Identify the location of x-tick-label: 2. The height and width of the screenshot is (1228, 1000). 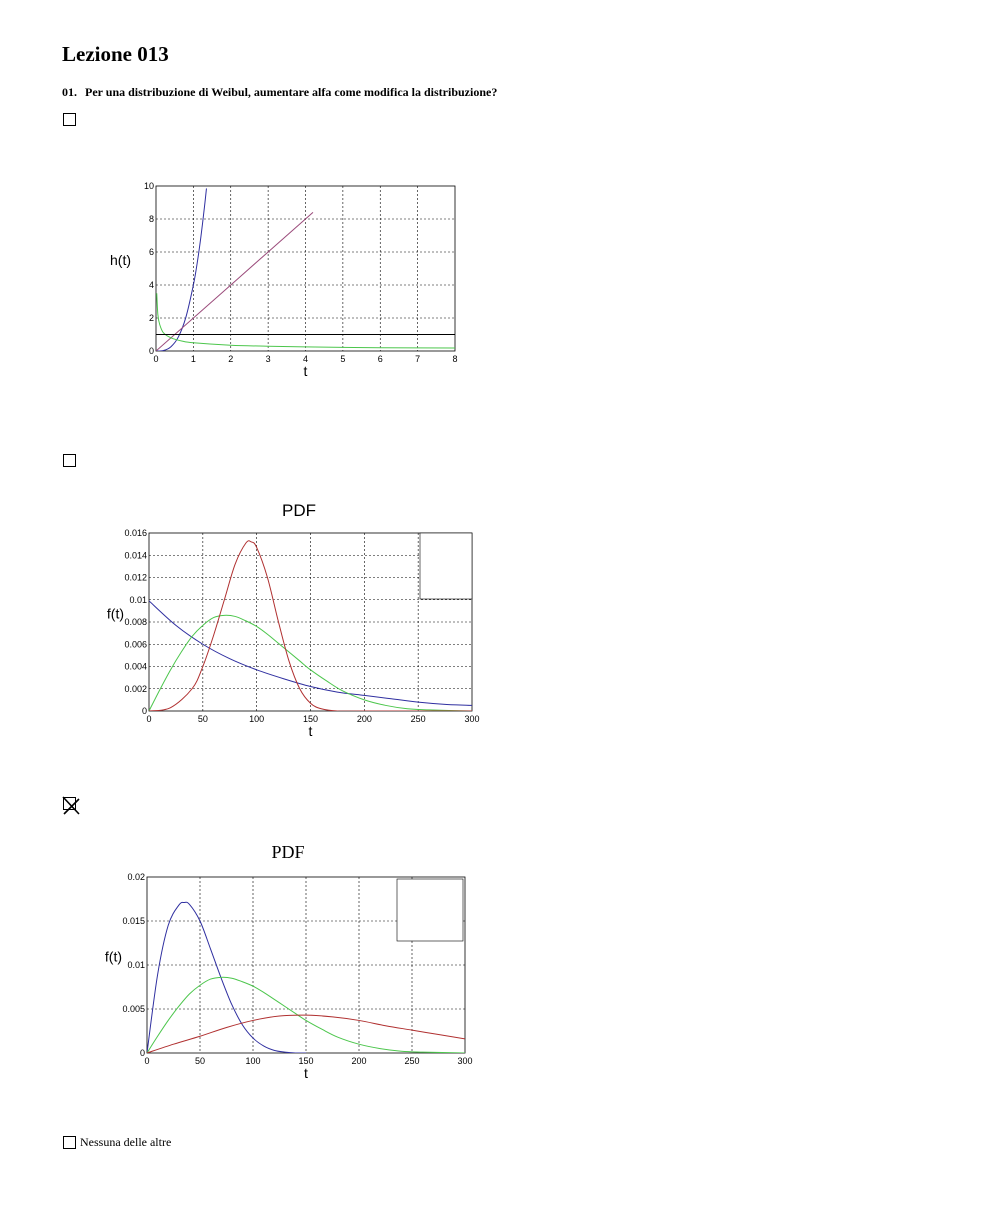
(230, 359).